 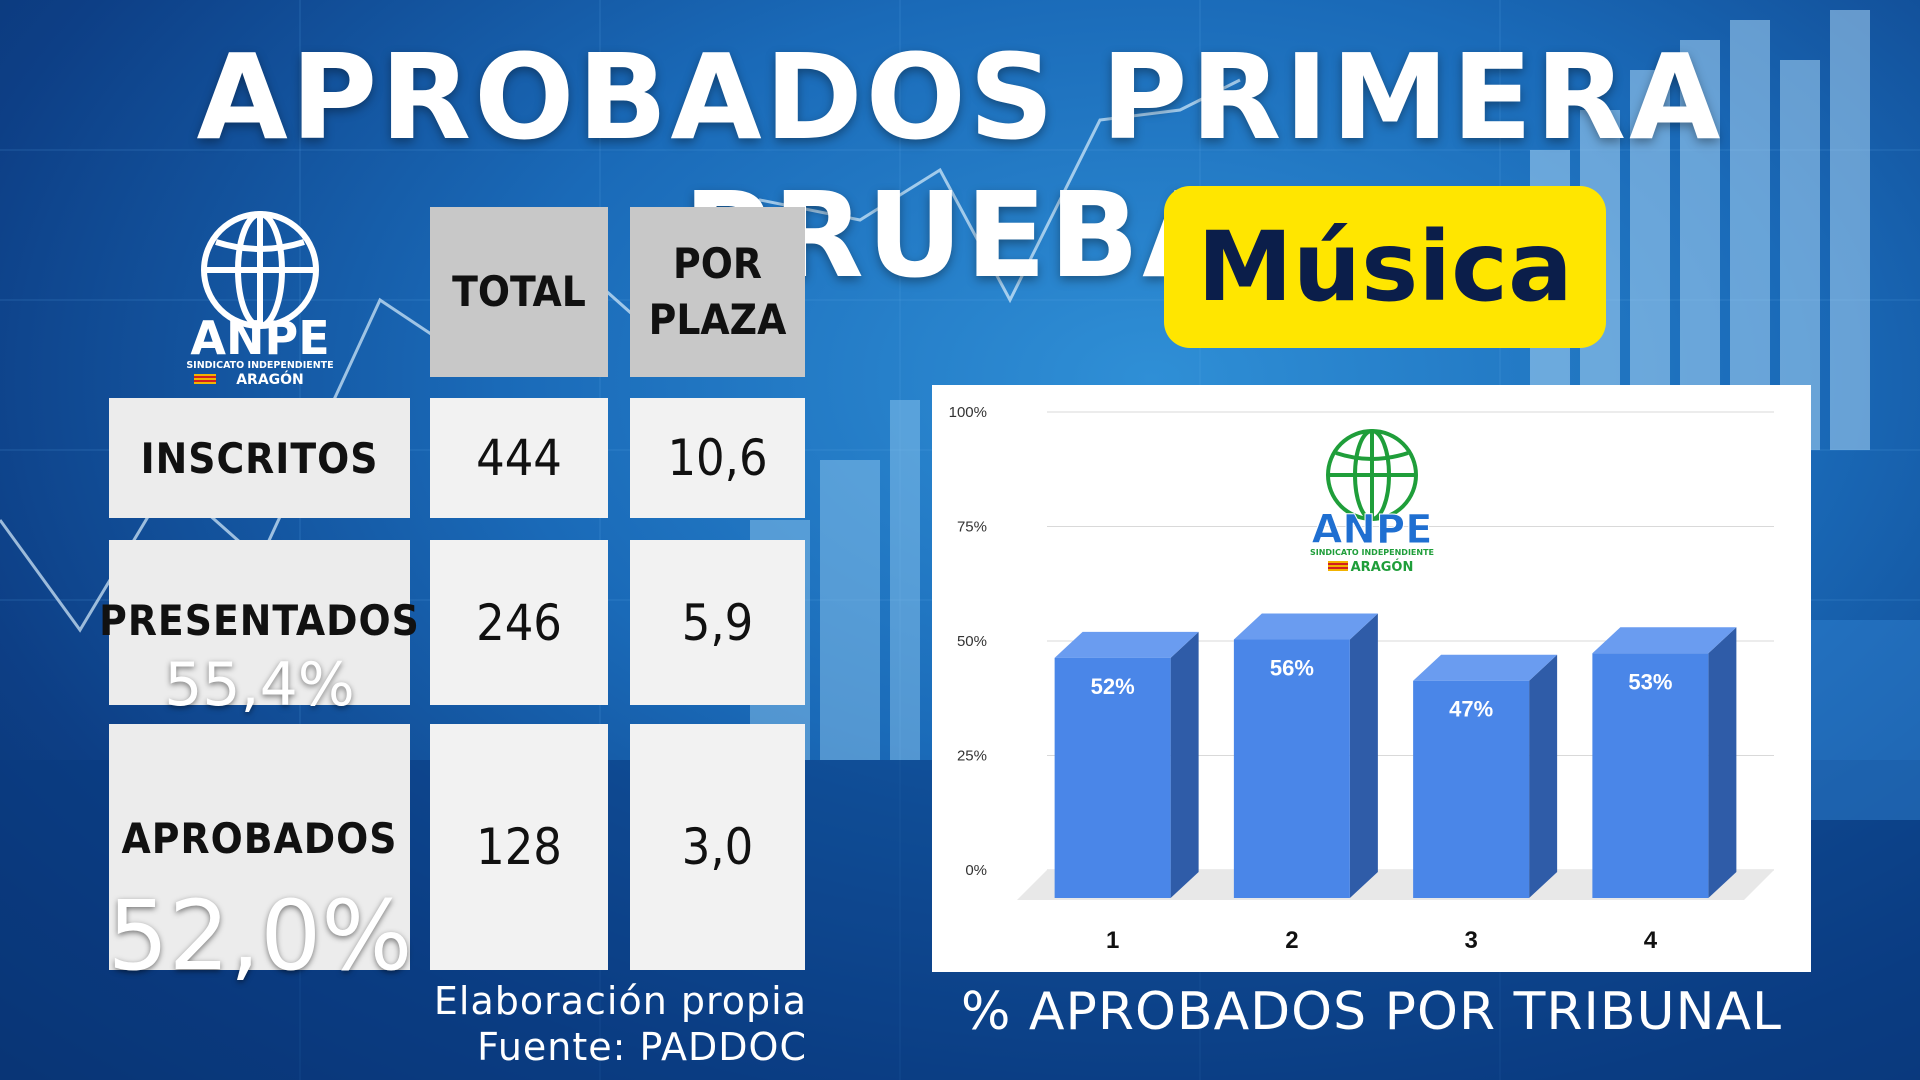 I want to click on anpe-logo-green: ANPE SINDICATO INDEPENDIENTE ARAGÓN, so click(x=1372, y=502).